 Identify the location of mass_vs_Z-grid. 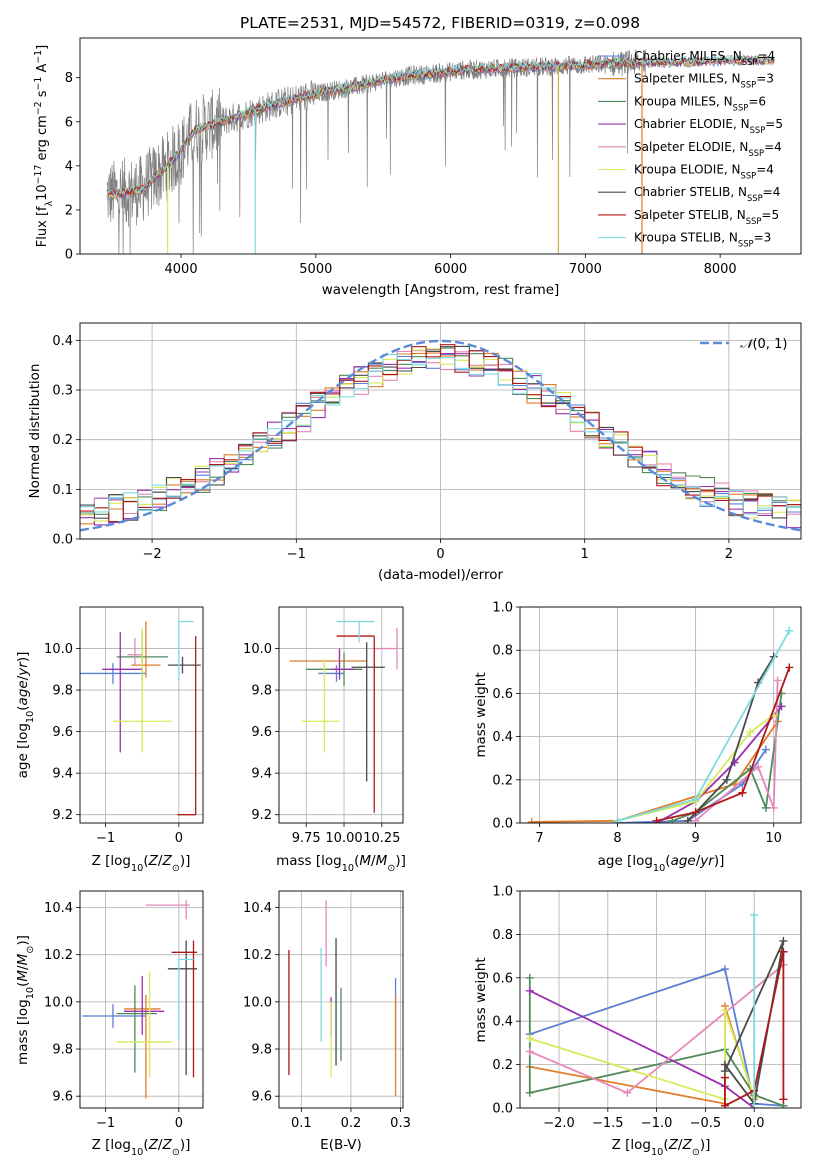
(141, 999).